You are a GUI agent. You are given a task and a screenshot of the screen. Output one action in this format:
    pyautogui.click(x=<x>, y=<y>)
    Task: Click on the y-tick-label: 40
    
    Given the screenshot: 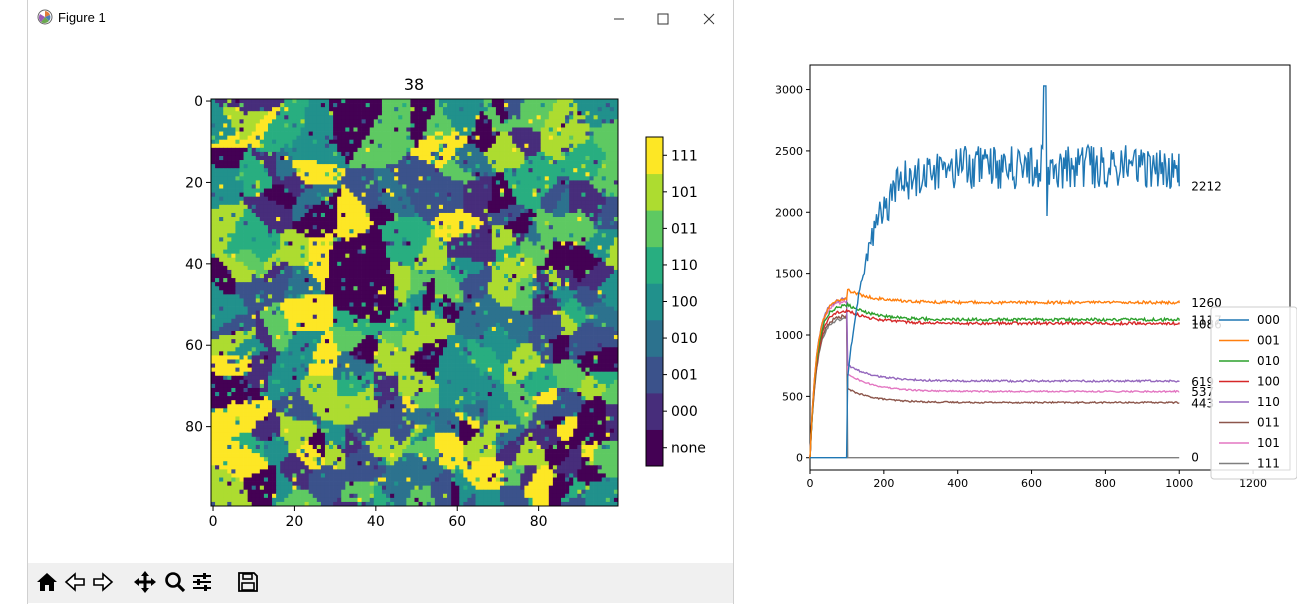 What is the action you would take?
    pyautogui.click(x=194, y=265)
    